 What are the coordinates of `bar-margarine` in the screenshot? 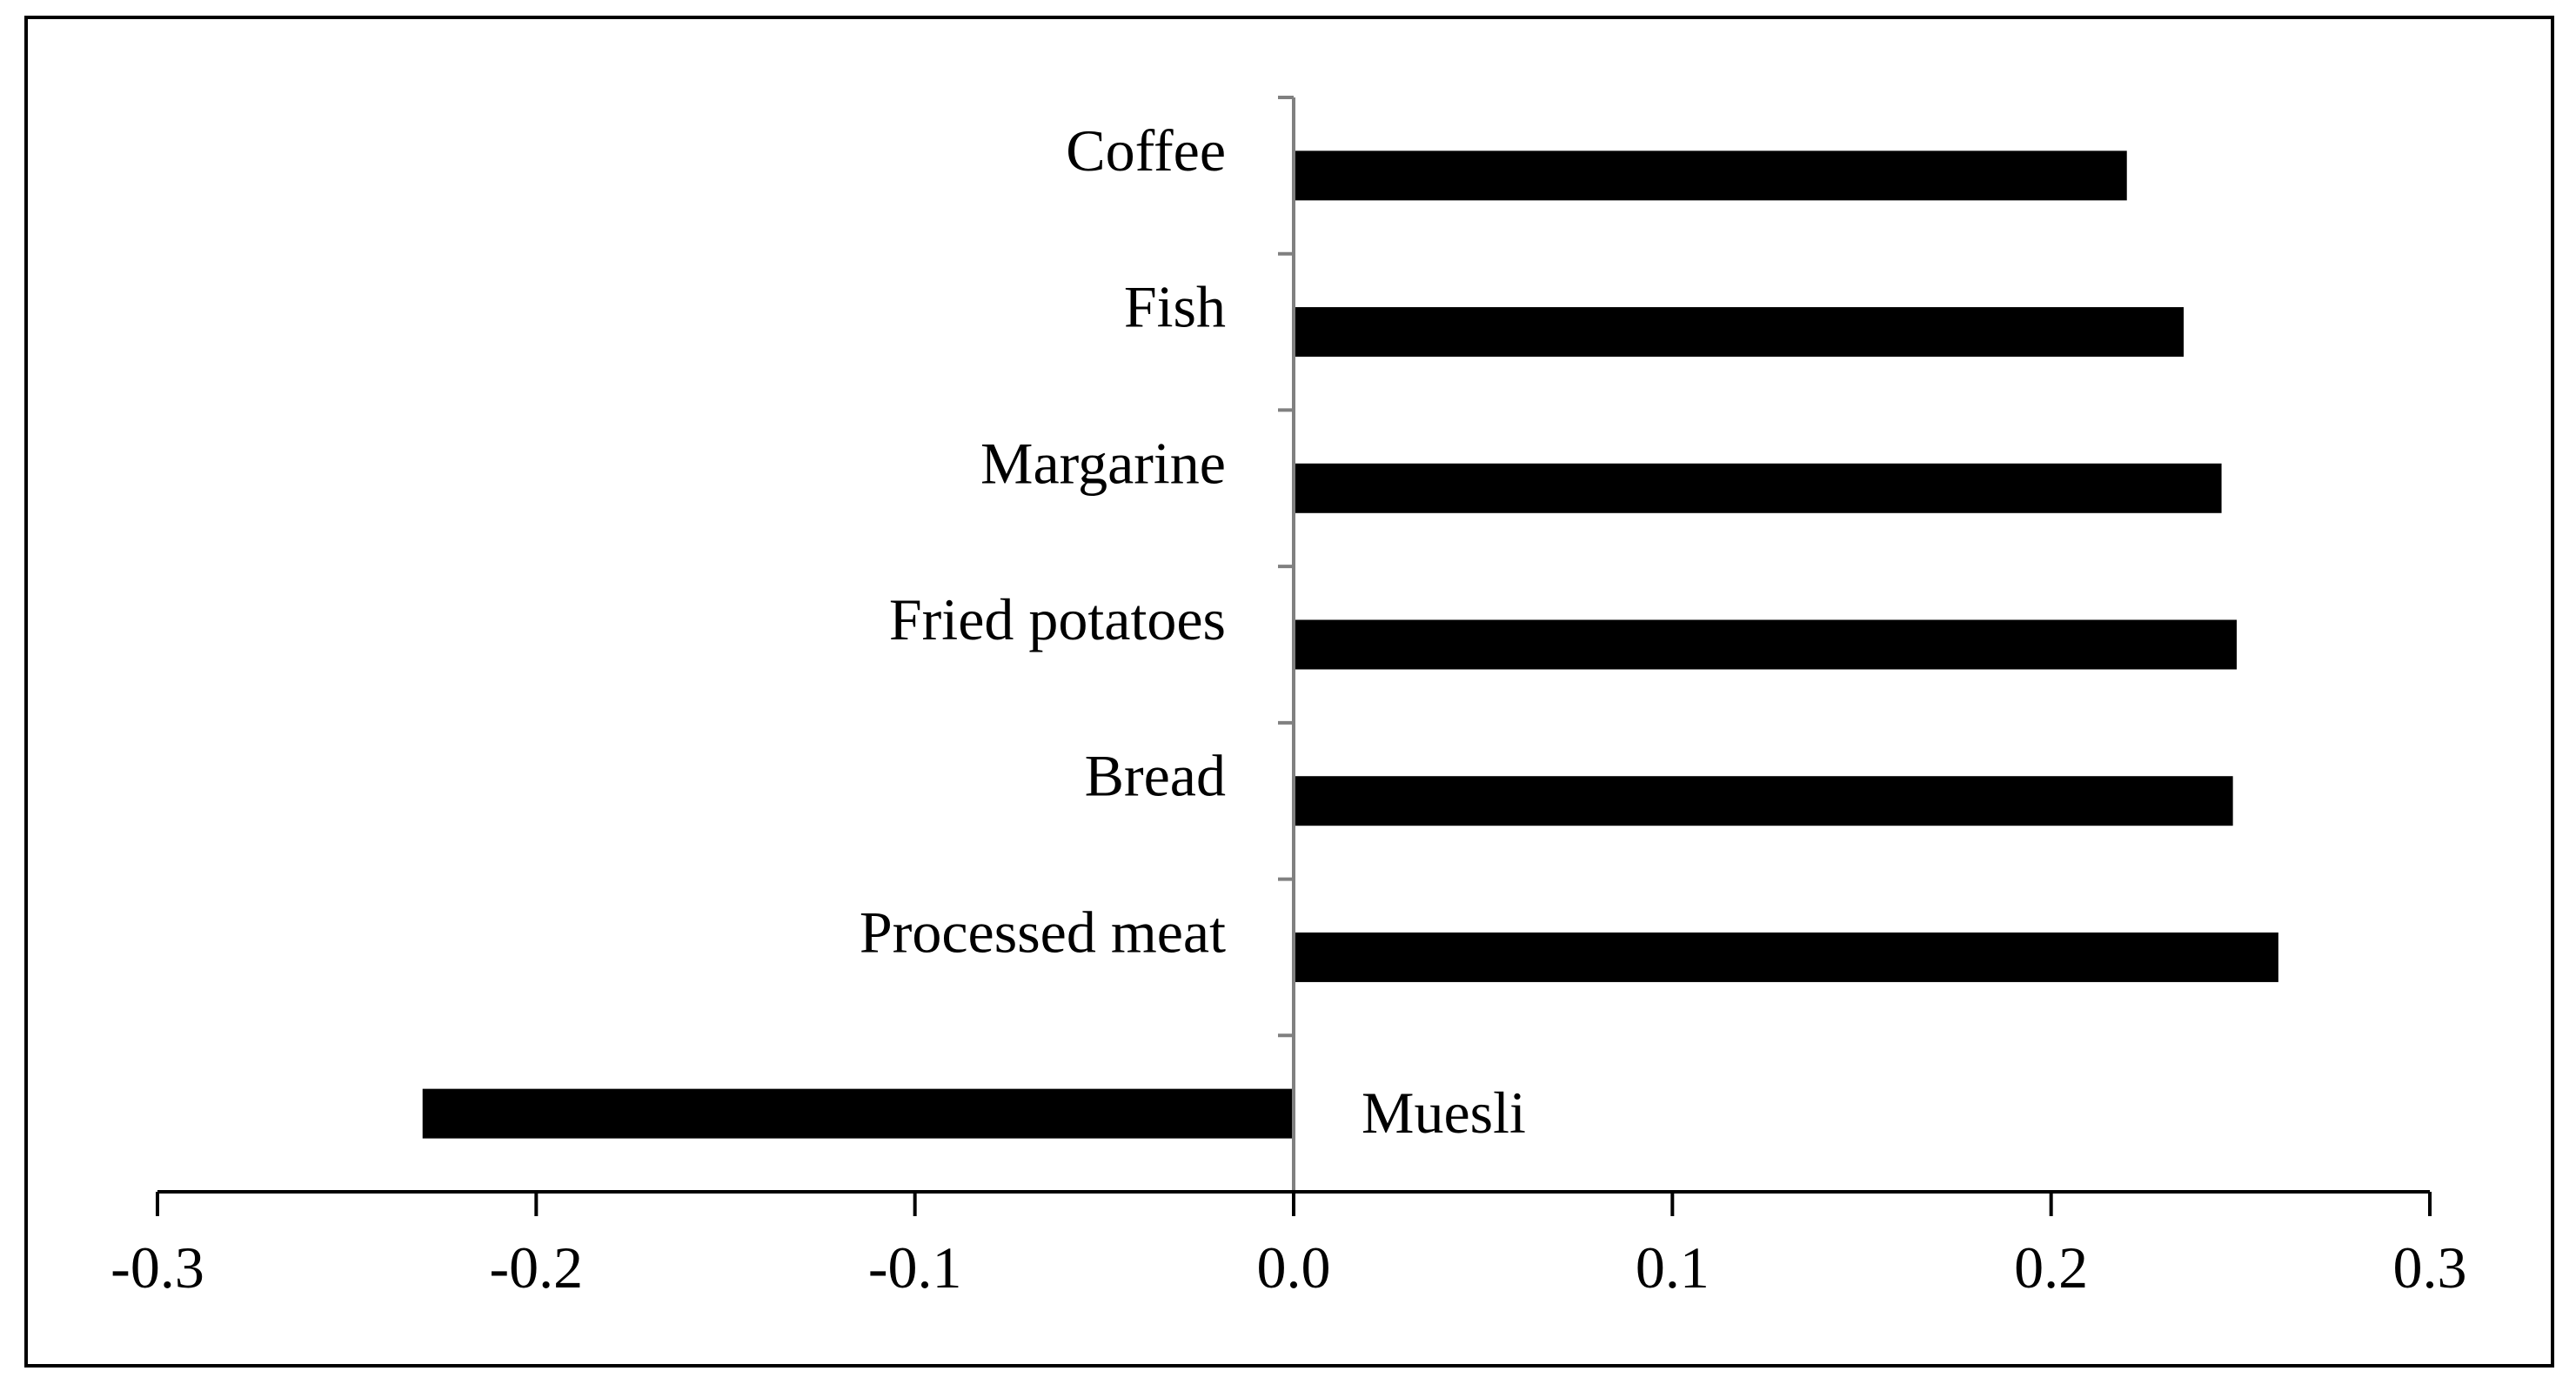 It's located at (1758, 488).